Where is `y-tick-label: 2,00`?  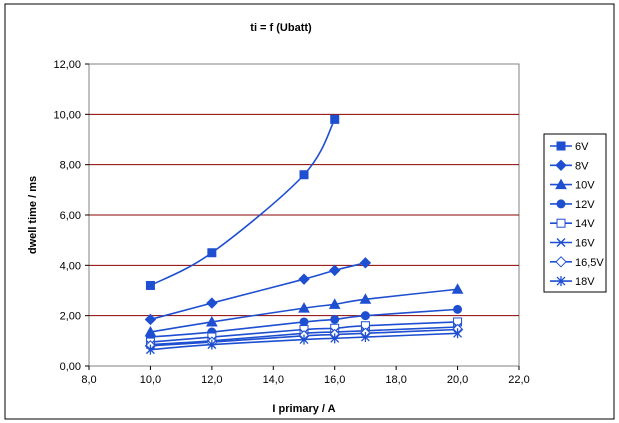 y-tick-label: 2,00 is located at coordinates (70, 317).